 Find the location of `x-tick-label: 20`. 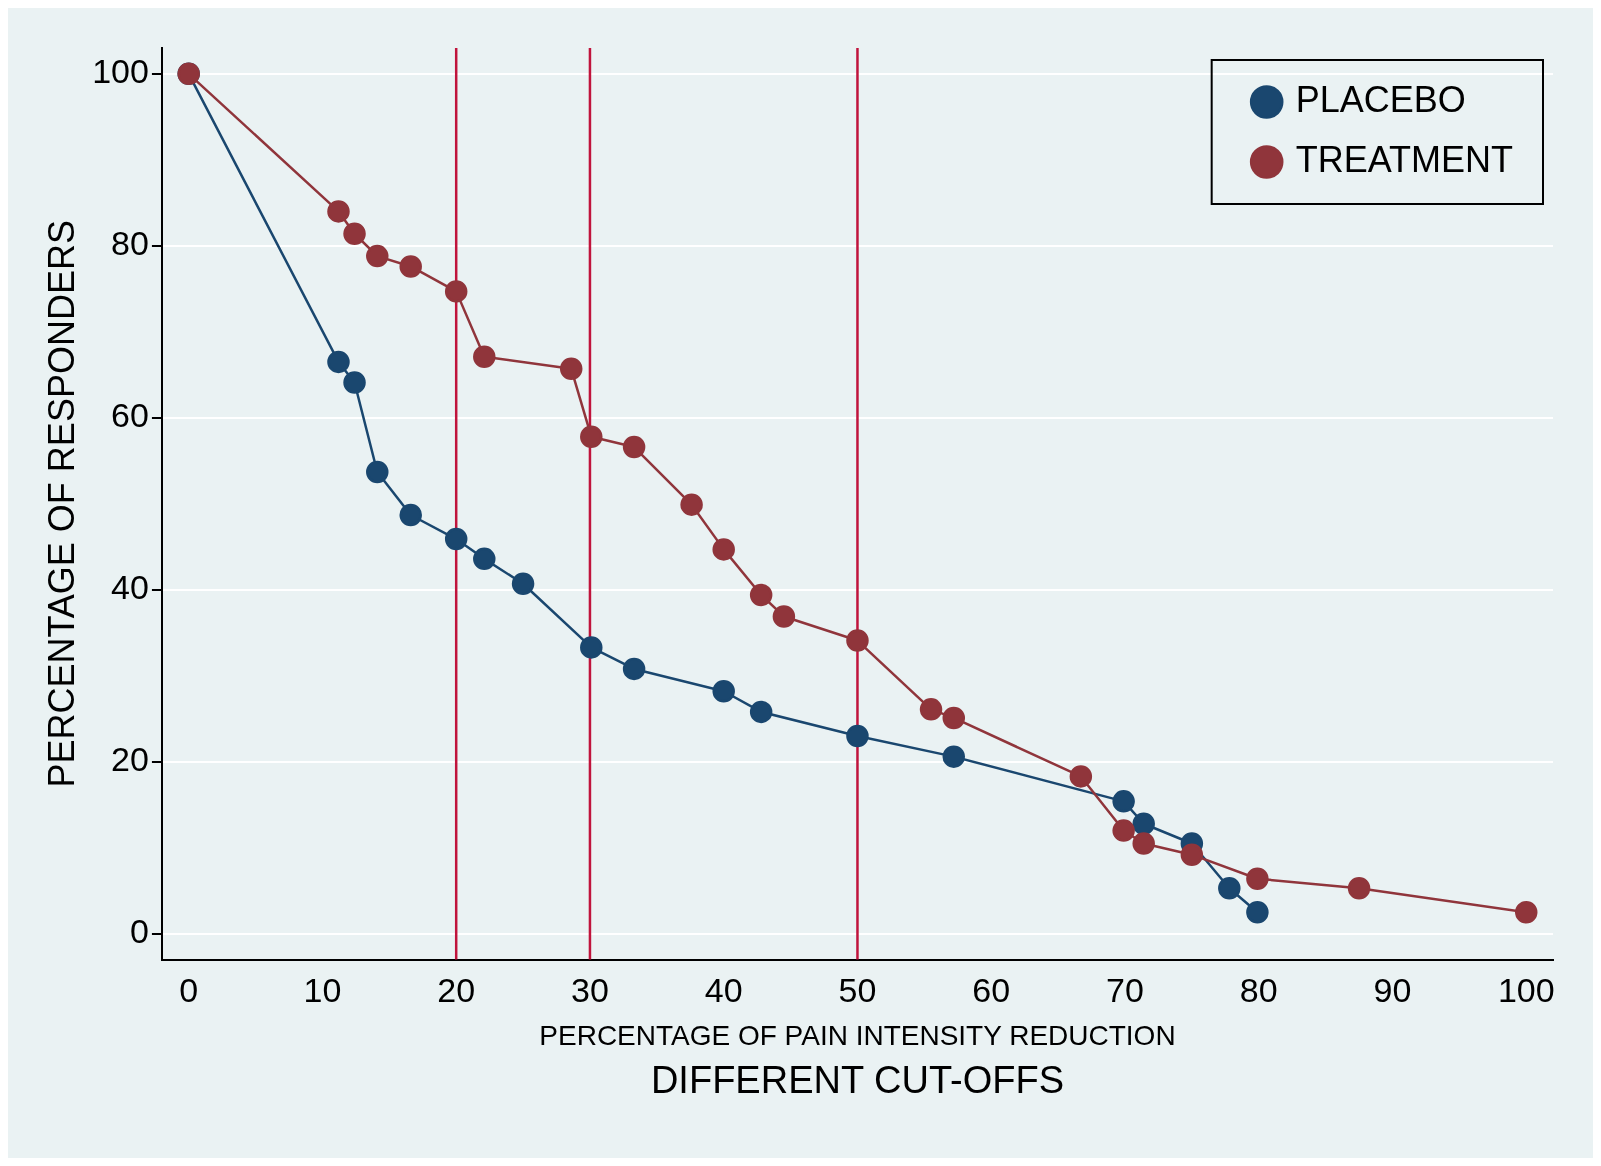

x-tick-label: 20 is located at coordinates (456, 990).